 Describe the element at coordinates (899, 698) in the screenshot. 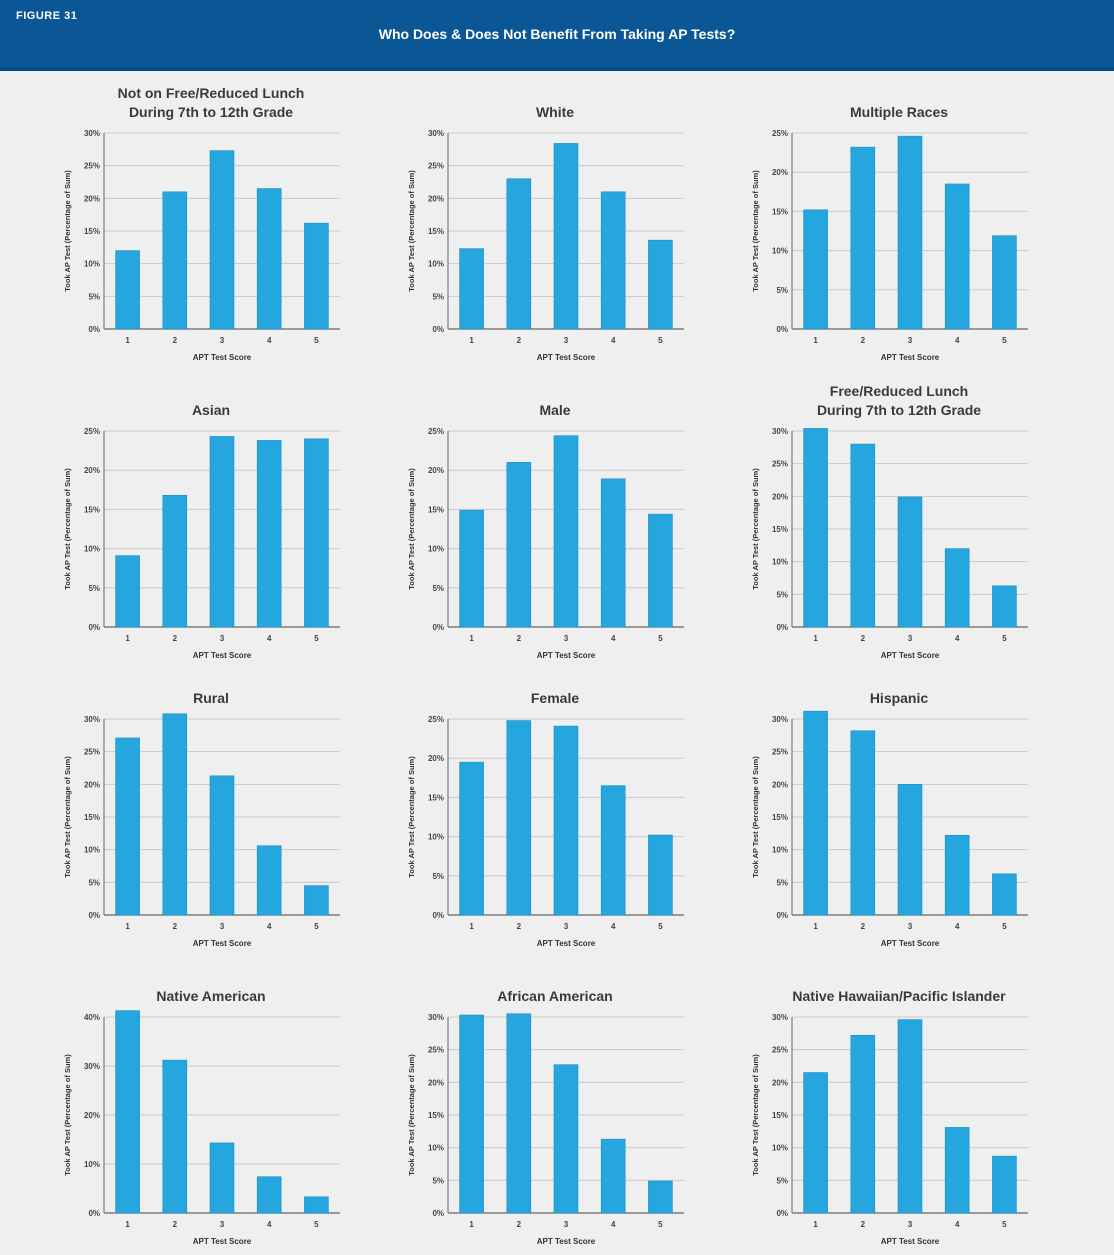

I see `chart-title-line: Hispanic` at that location.